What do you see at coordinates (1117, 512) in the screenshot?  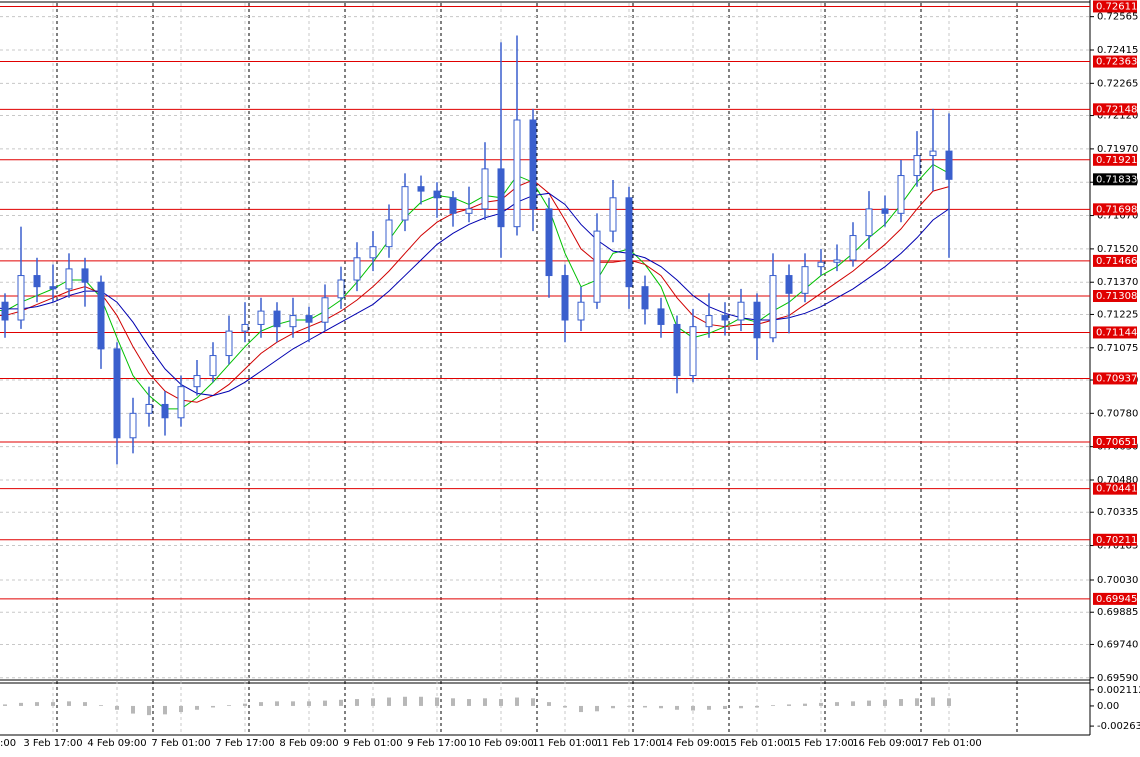 I see `y-tick-label: 0.70335` at bounding box center [1117, 512].